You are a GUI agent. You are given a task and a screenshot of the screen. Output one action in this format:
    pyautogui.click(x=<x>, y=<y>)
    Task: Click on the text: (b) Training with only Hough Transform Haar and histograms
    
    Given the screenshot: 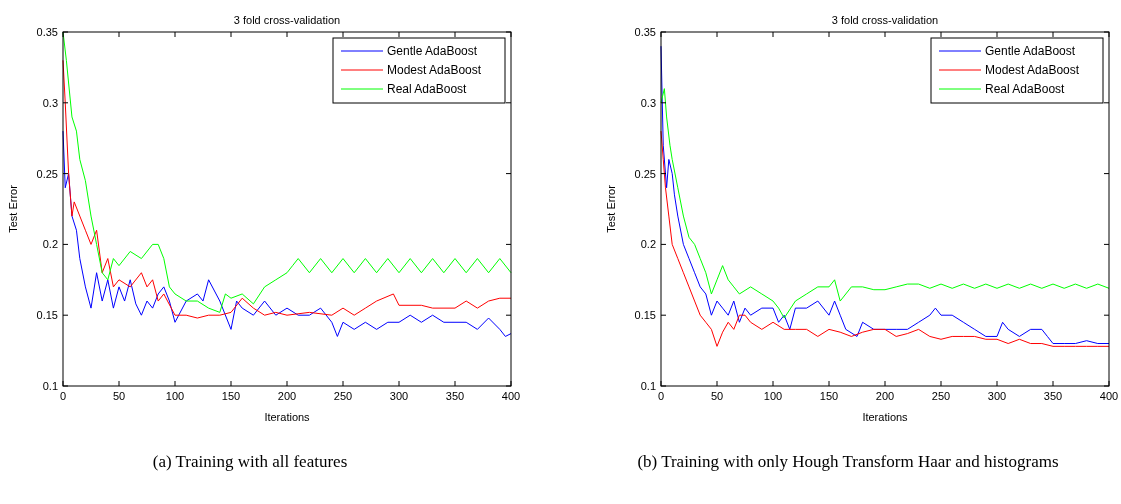 What is the action you would take?
    pyautogui.click(x=848, y=462)
    